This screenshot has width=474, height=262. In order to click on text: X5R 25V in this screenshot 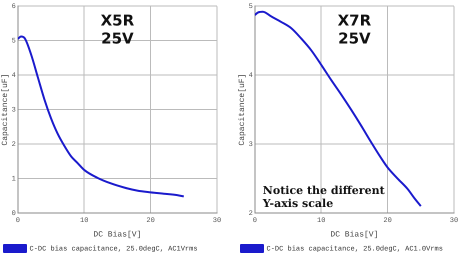, I will do `click(117, 30)`.